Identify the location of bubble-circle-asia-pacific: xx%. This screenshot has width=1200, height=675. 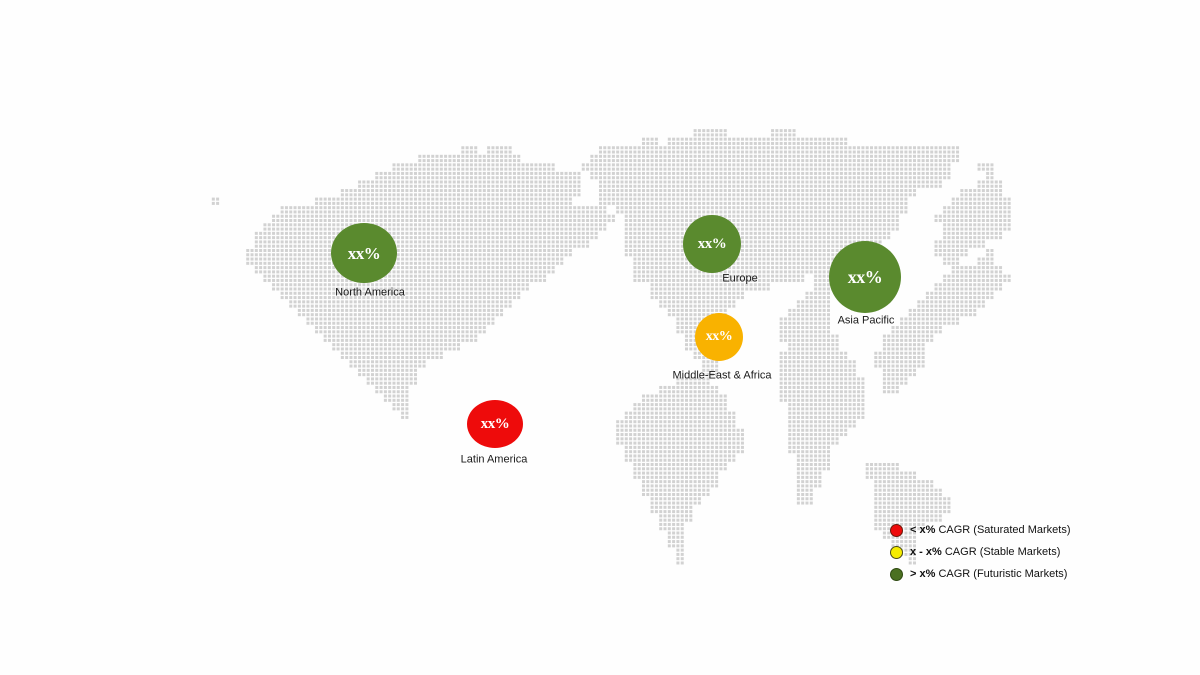
(865, 277).